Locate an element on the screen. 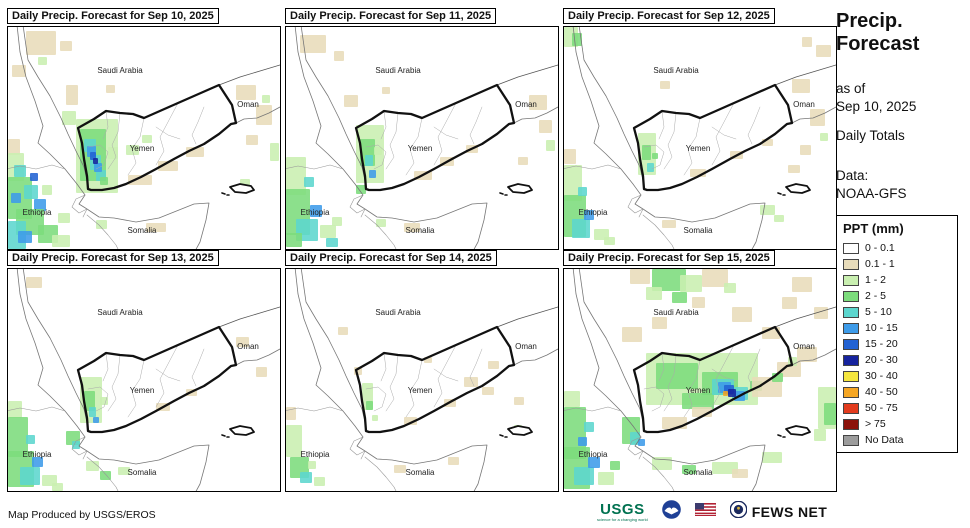  legend-row: No Data is located at coordinates (897, 440).